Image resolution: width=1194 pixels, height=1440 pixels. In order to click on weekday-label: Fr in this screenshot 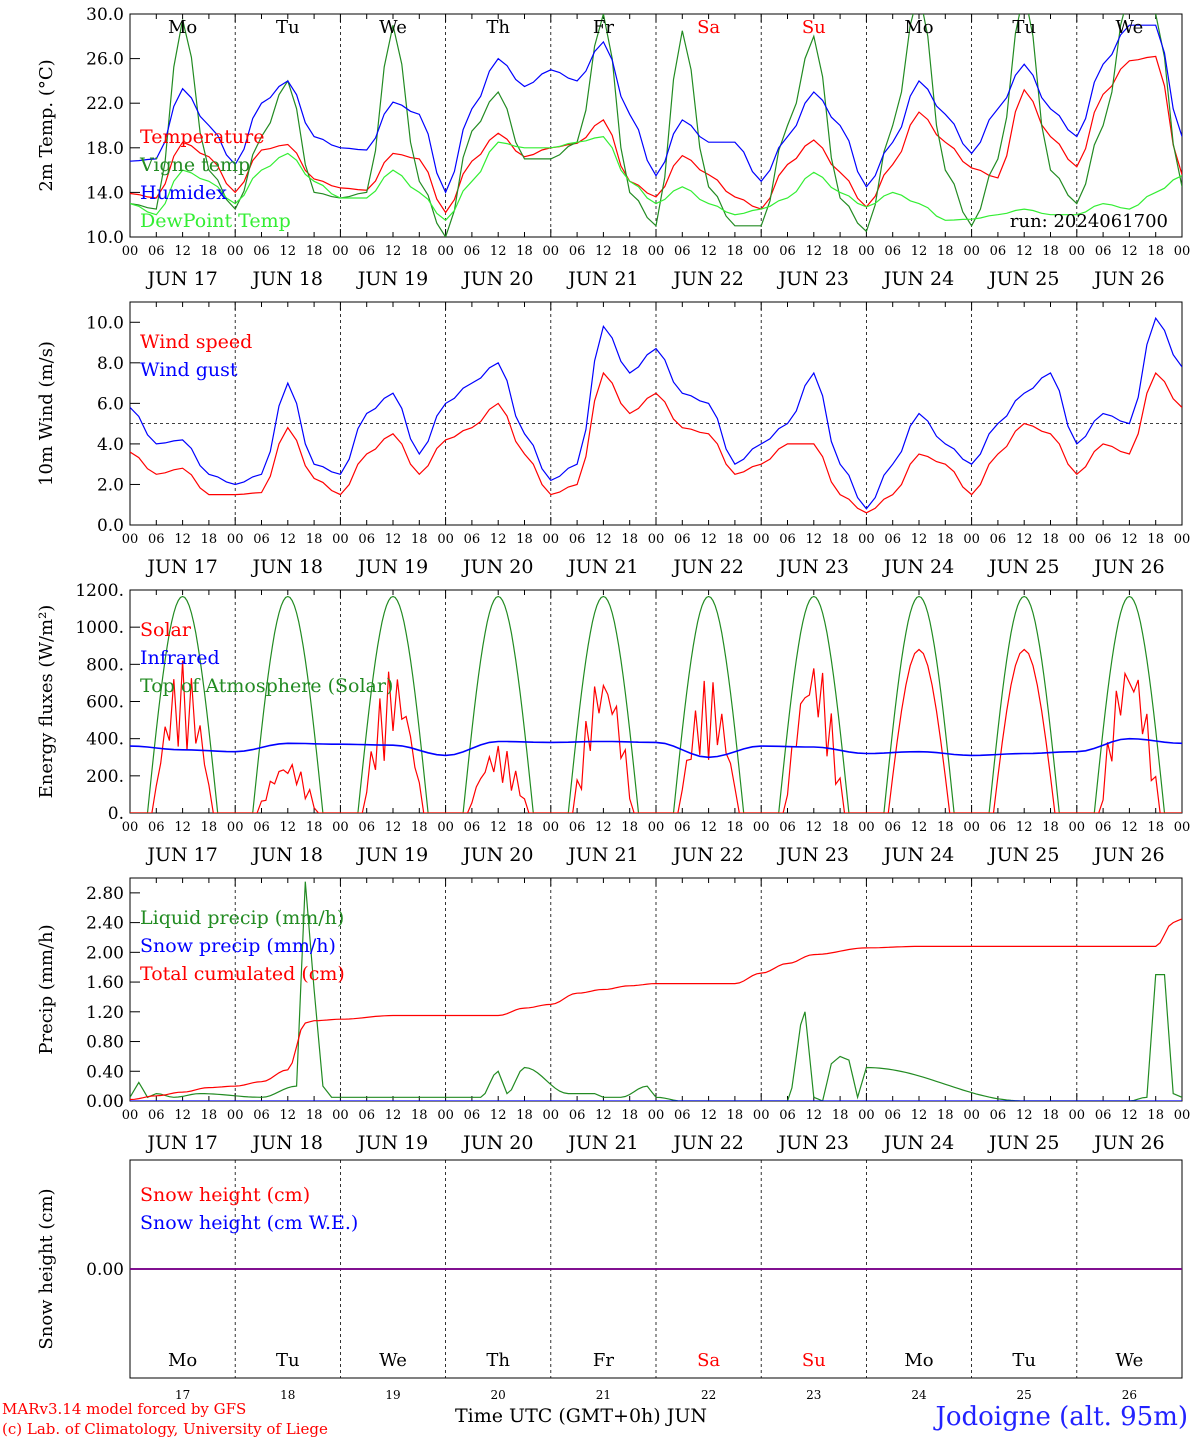, I will do `click(603, 27)`.